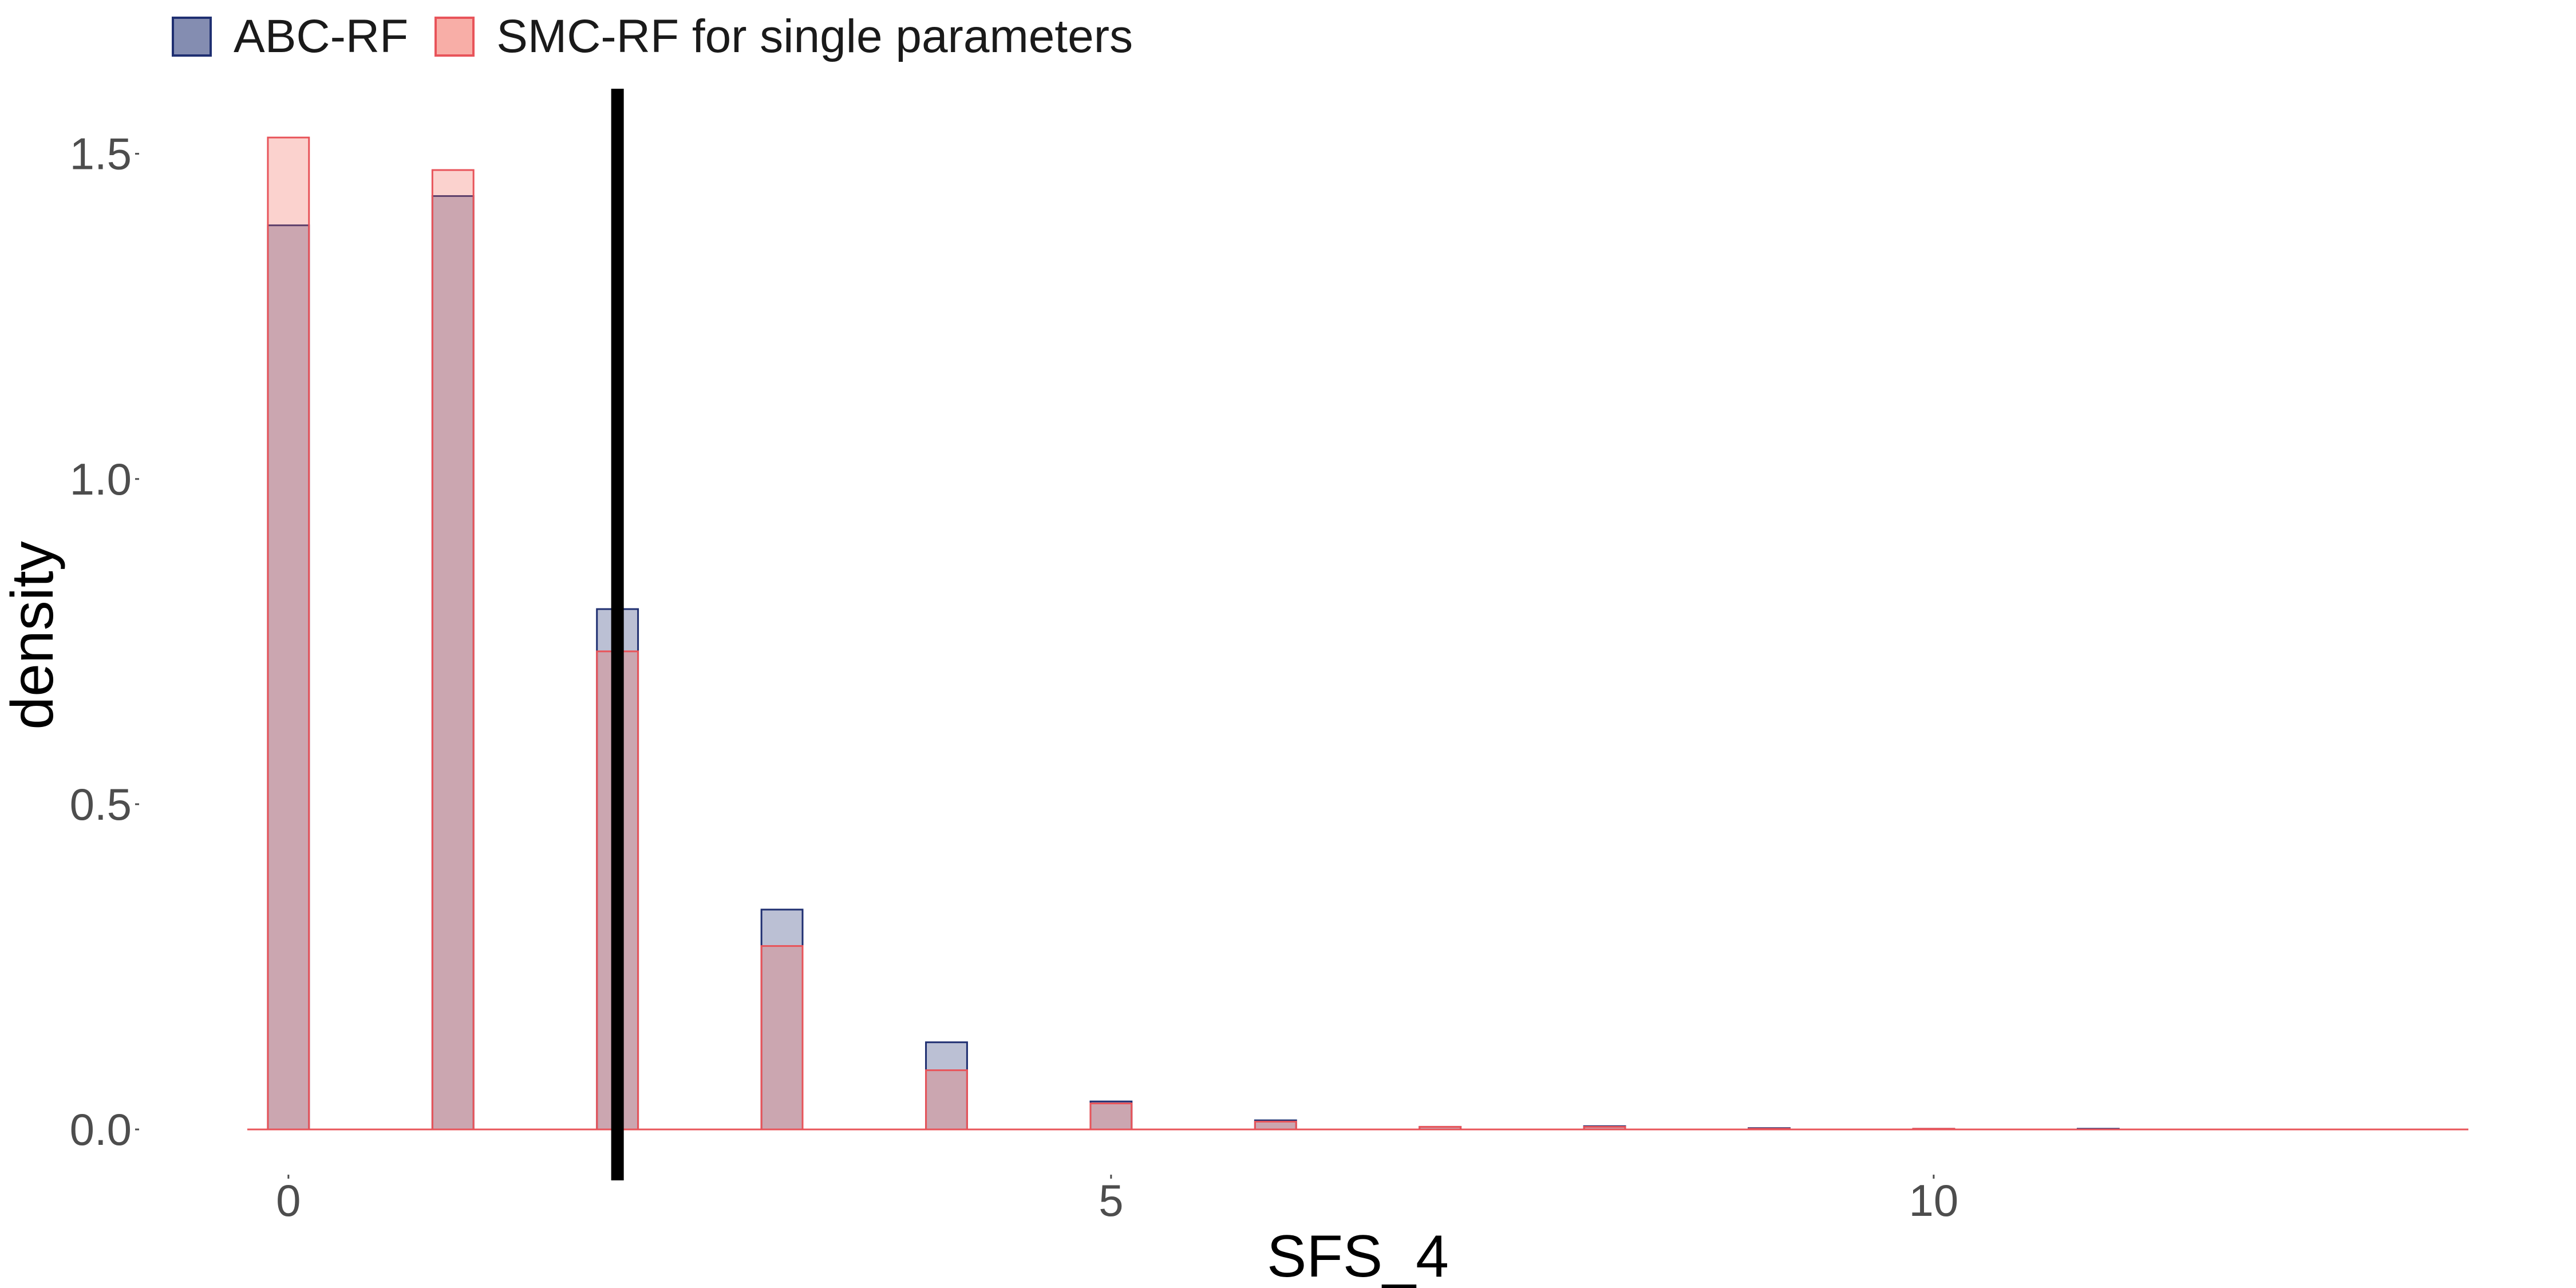 This screenshot has height=1288, width=2576. I want to click on legend: ABC-RF SMC-RF for single parameters, so click(665, 36).